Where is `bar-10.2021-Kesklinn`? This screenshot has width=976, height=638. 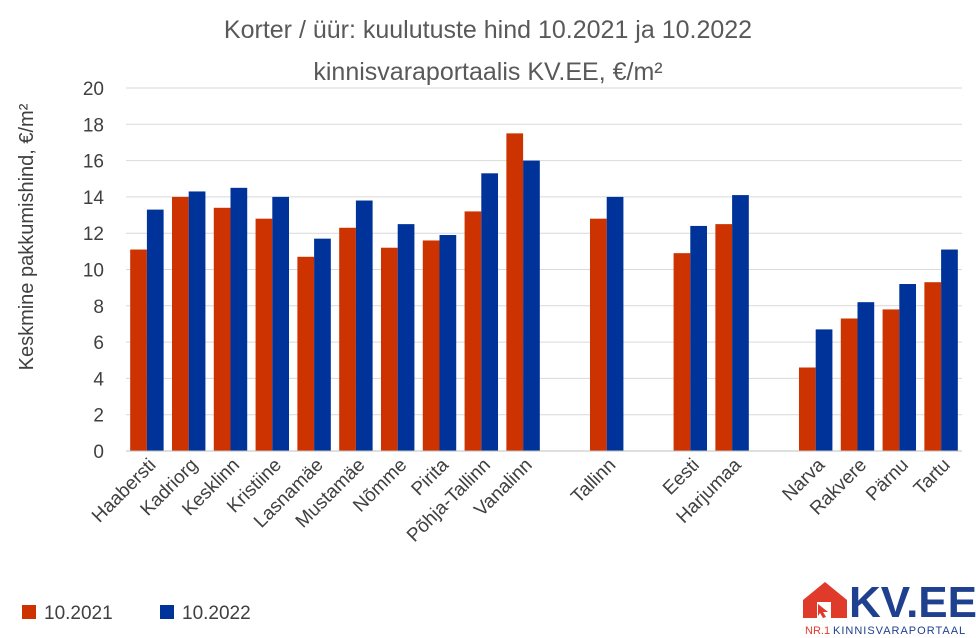
bar-10.2021-Kesklinn is located at coordinates (222, 329).